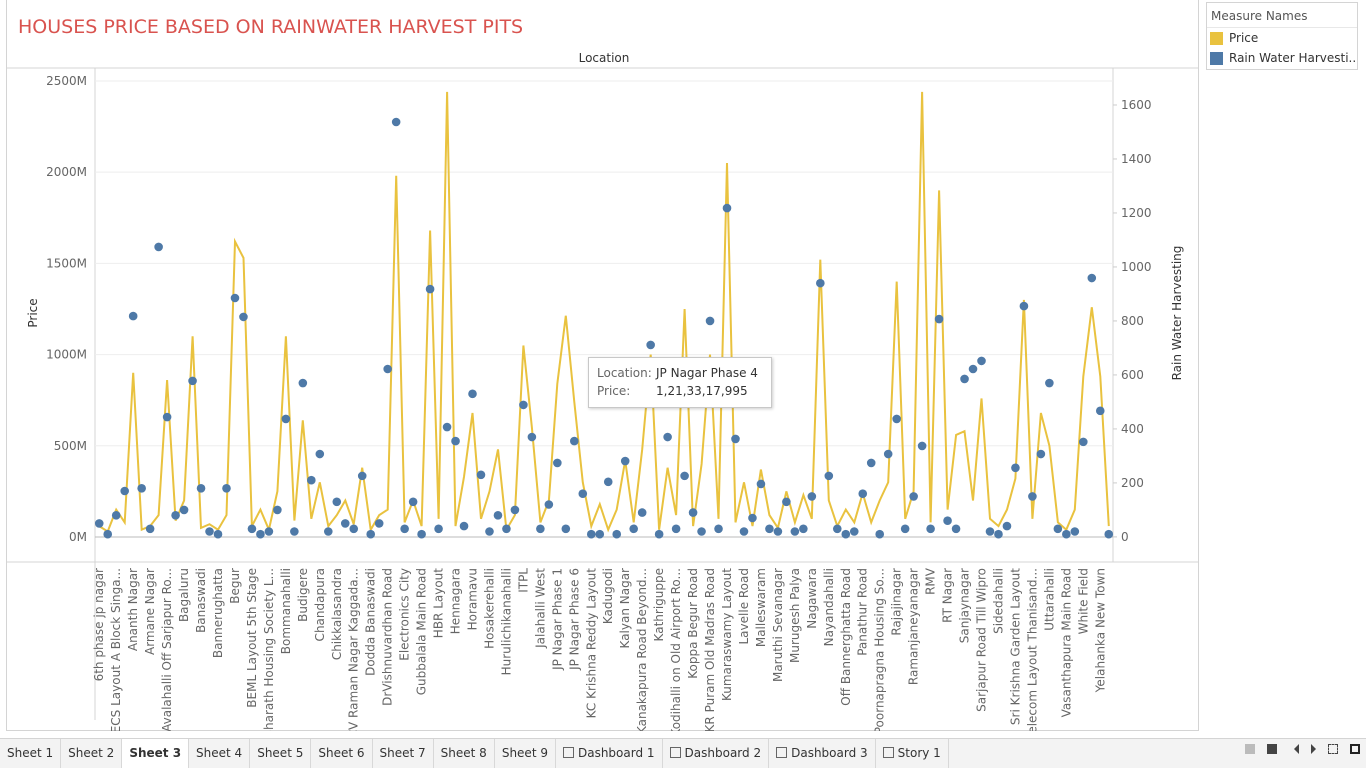  I want to click on sheet-tab: Story 1, so click(912, 753).